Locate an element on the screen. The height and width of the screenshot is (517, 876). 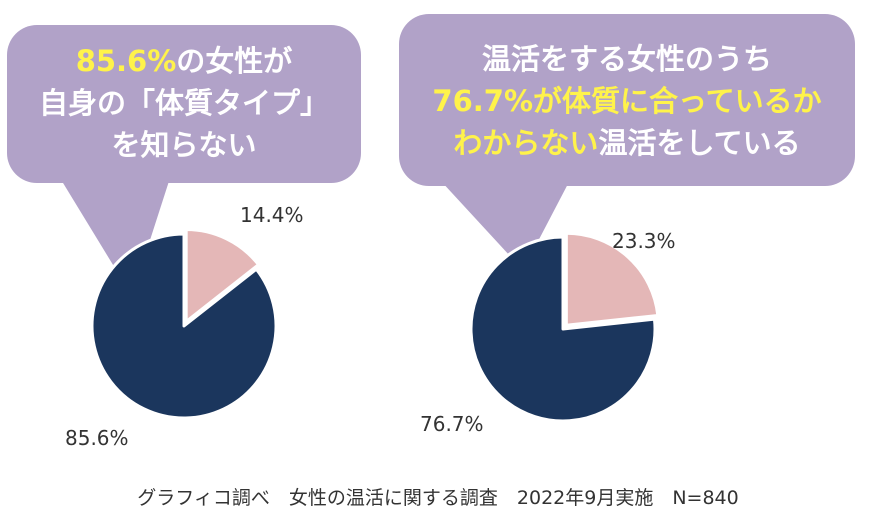
left-bubble-highlight: 85.6% is located at coordinates (126, 61).